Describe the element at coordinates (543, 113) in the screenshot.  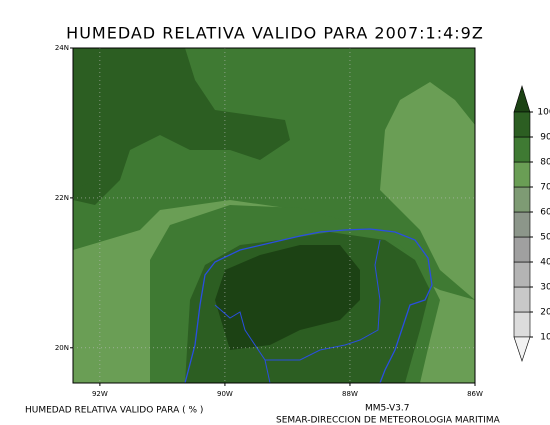
I see `colorbar-label: 100` at that location.